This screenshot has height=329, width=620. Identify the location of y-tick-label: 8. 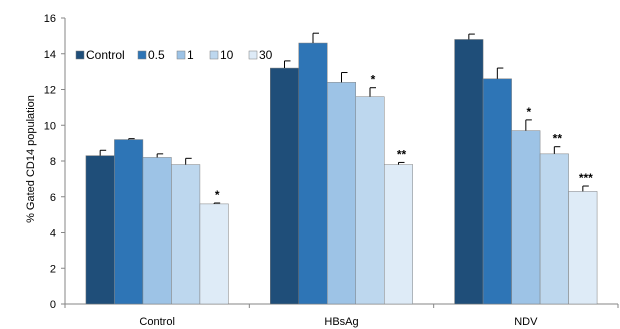
(53, 162).